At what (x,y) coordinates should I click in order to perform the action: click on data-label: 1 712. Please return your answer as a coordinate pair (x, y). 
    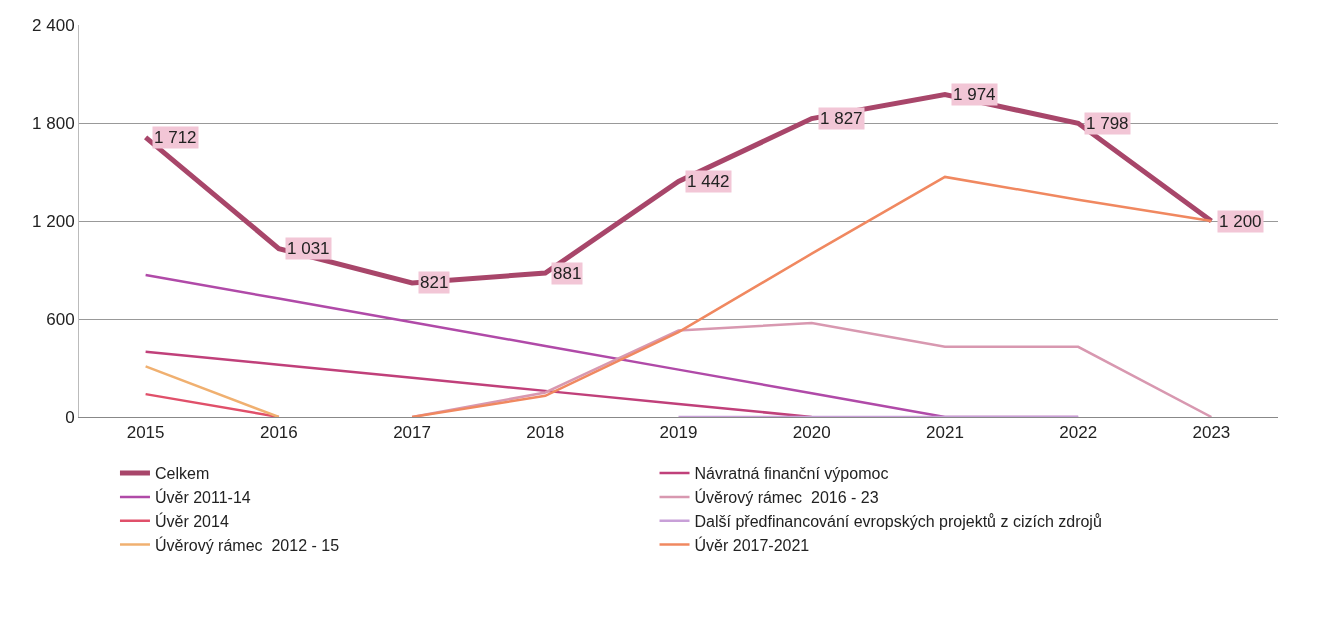
    Looking at the image, I should click on (175, 137).